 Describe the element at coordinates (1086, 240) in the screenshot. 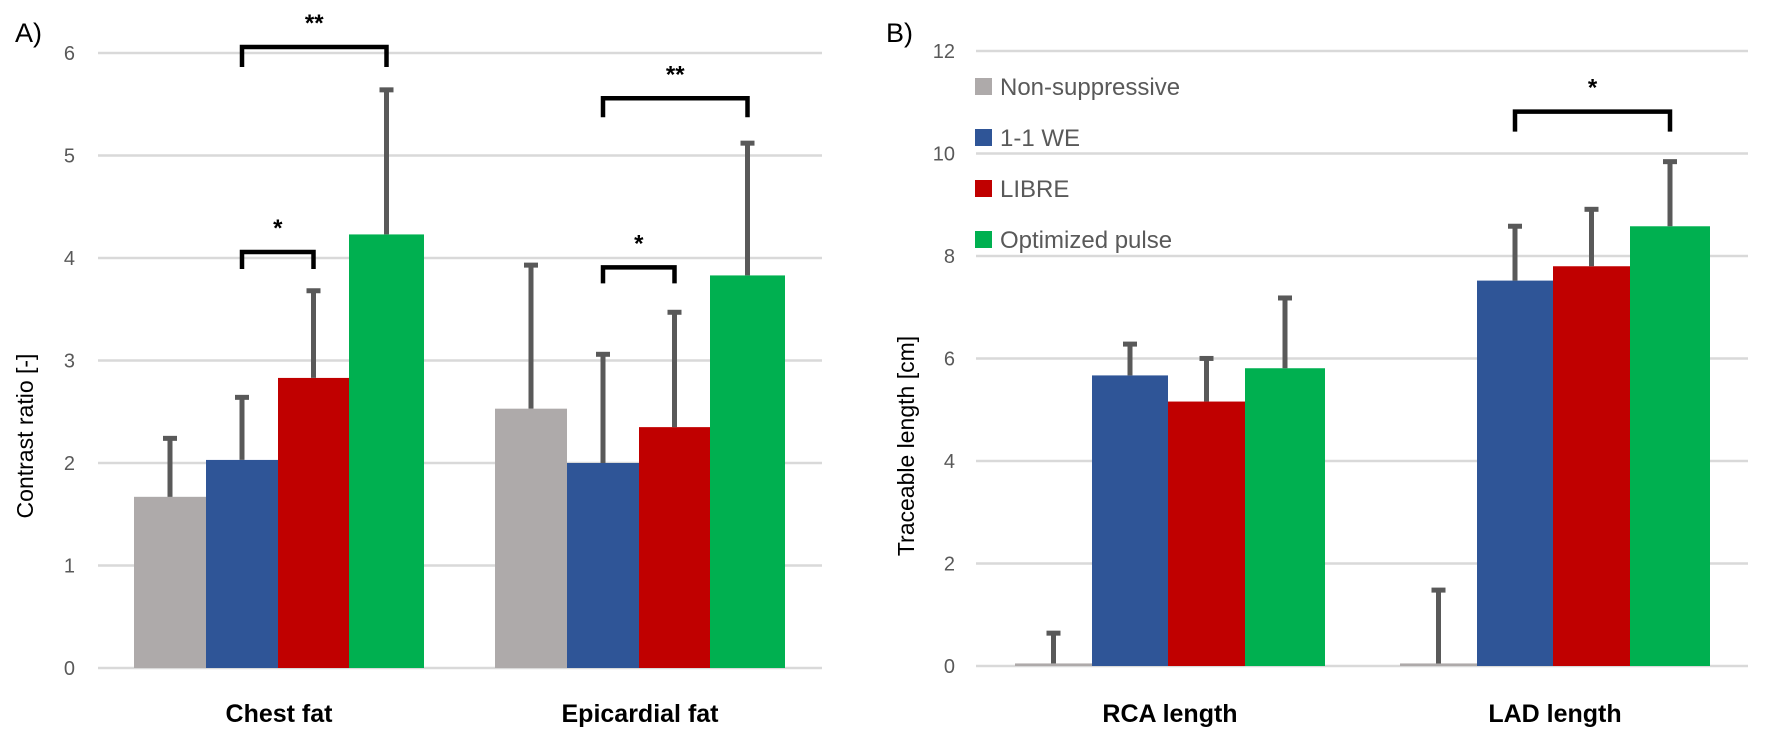

I see `legend-label: Optimized pulse` at that location.